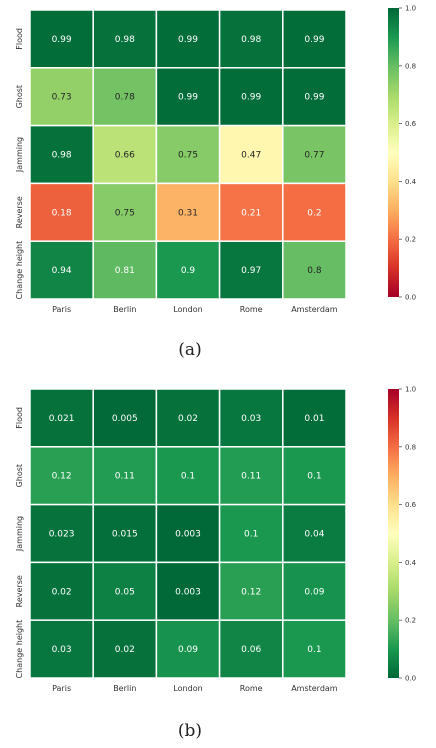 The image size is (436, 748). What do you see at coordinates (190, 731) in the screenshot?
I see `caption-b: (b)` at bounding box center [190, 731].